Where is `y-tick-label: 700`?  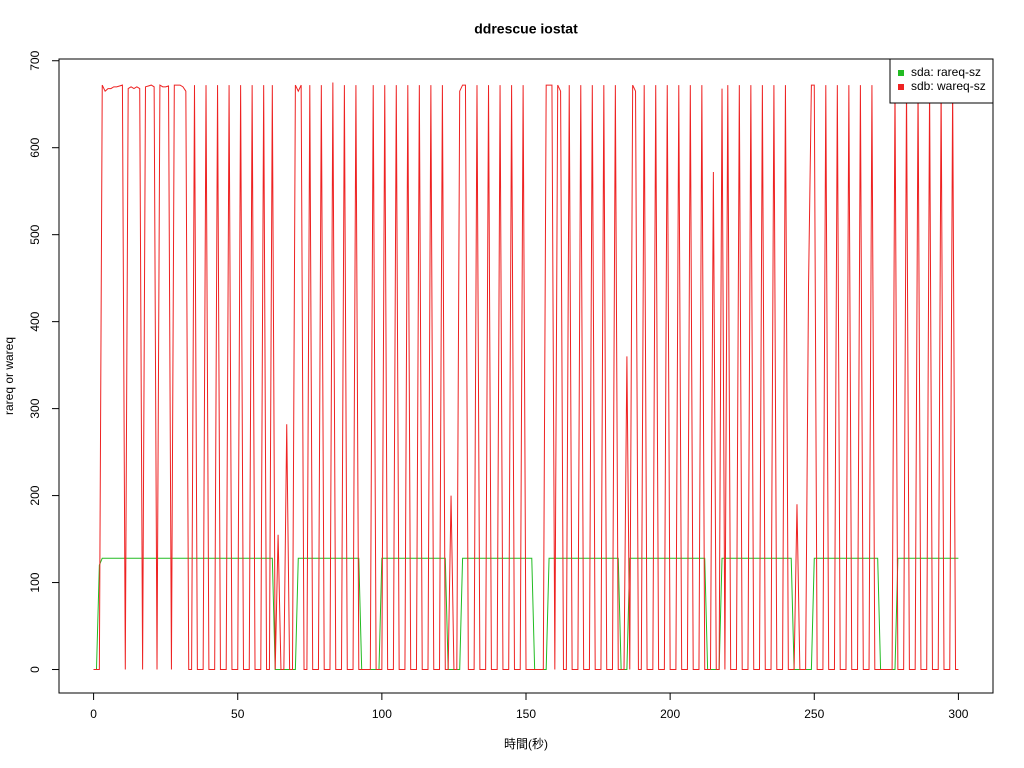
y-tick-label: 700 is located at coordinates (35, 60).